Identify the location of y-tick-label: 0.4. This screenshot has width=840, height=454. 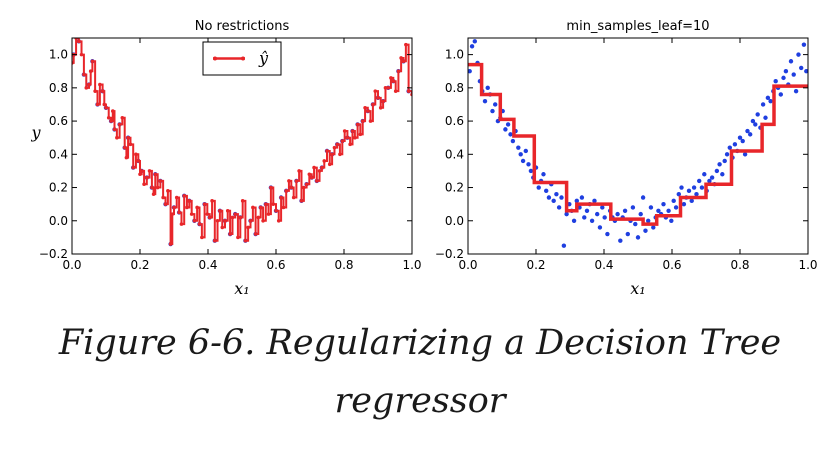
(454, 154).